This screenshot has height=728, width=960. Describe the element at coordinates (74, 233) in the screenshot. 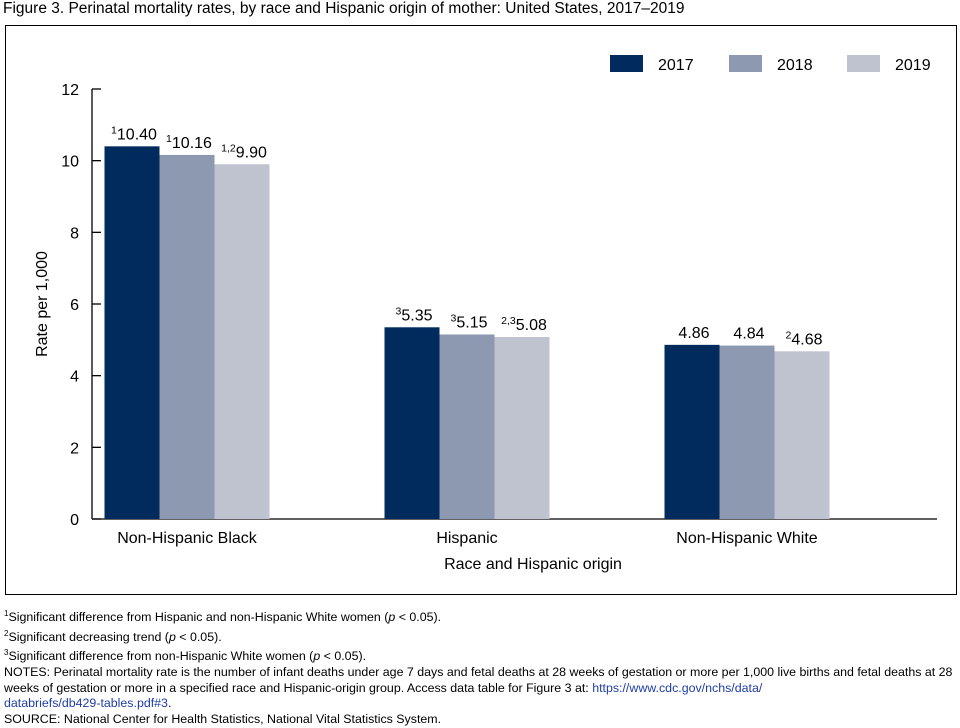

I see `y-tick-label: 8` at that location.